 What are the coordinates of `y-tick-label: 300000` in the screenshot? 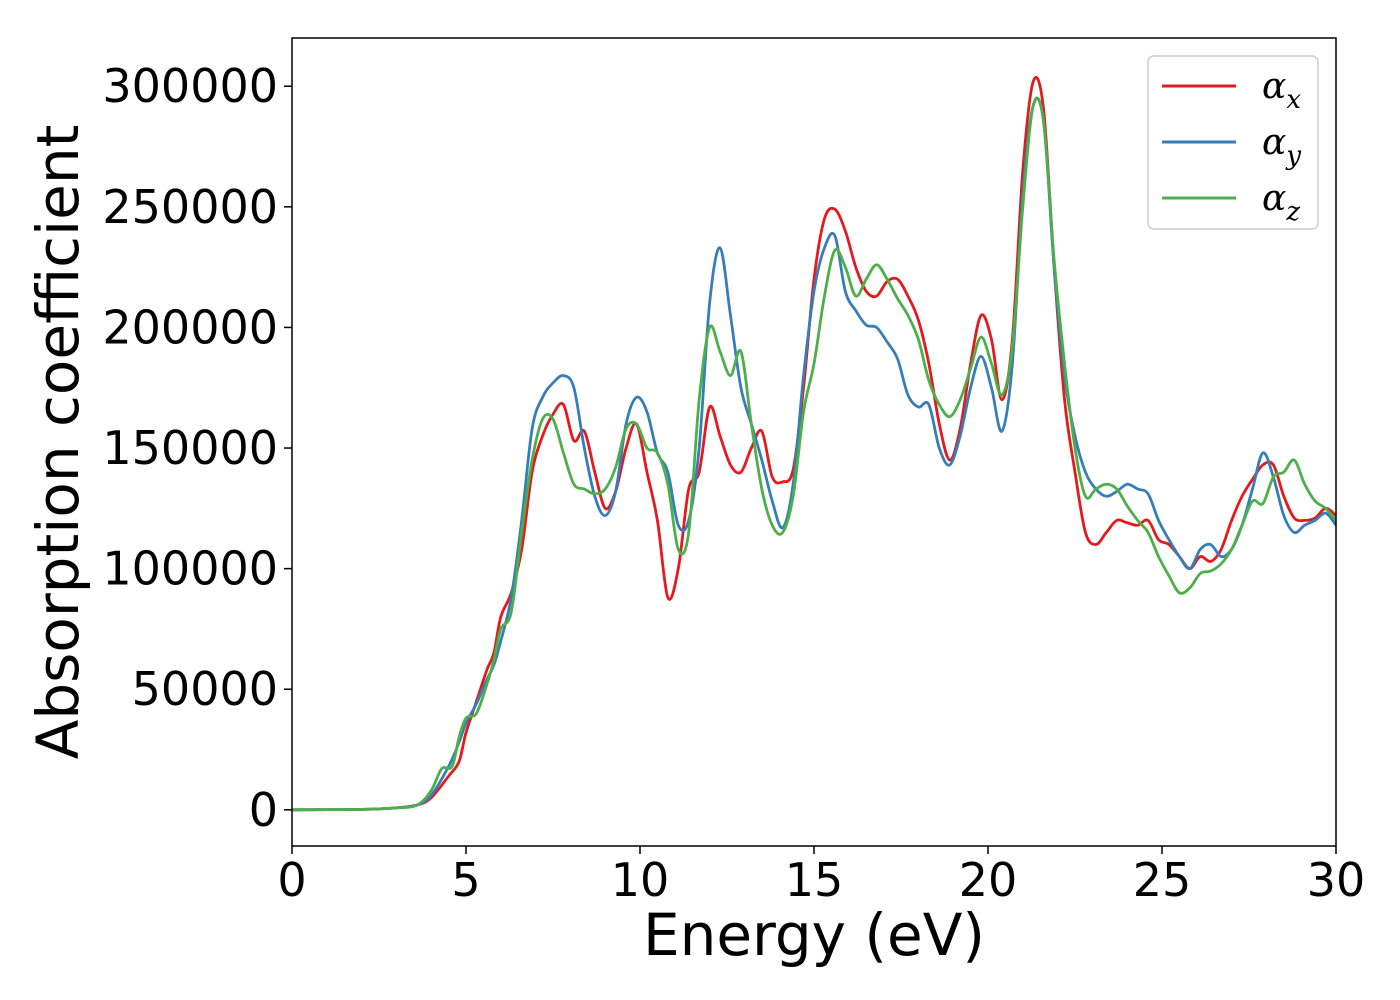 It's located at (190, 86).